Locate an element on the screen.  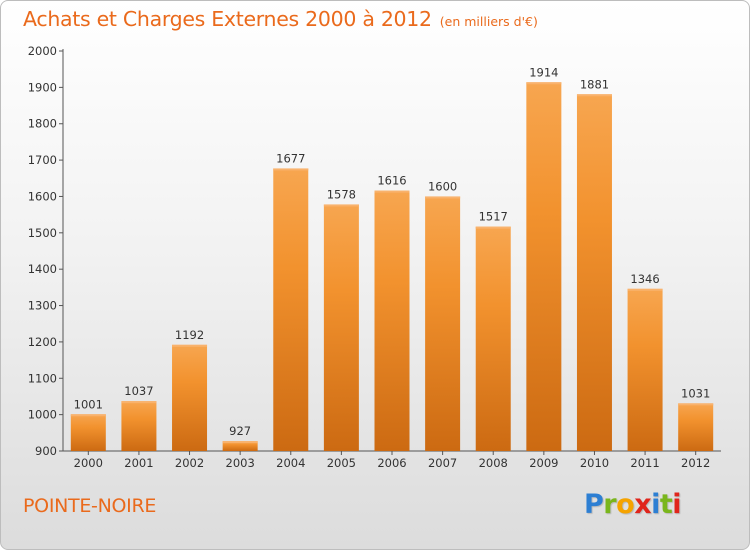
y-tick-label: 1600 is located at coordinates (42, 196).